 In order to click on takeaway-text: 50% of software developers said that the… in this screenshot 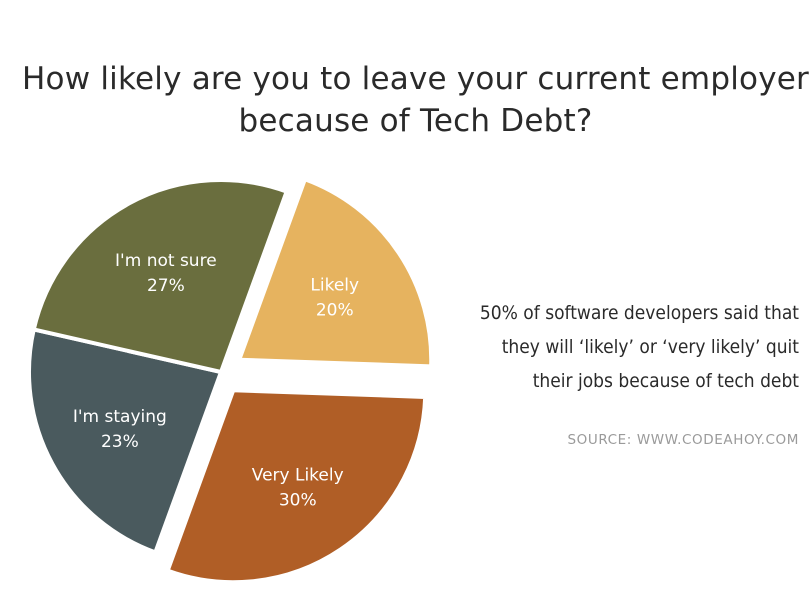, I will do `click(619, 347)`.